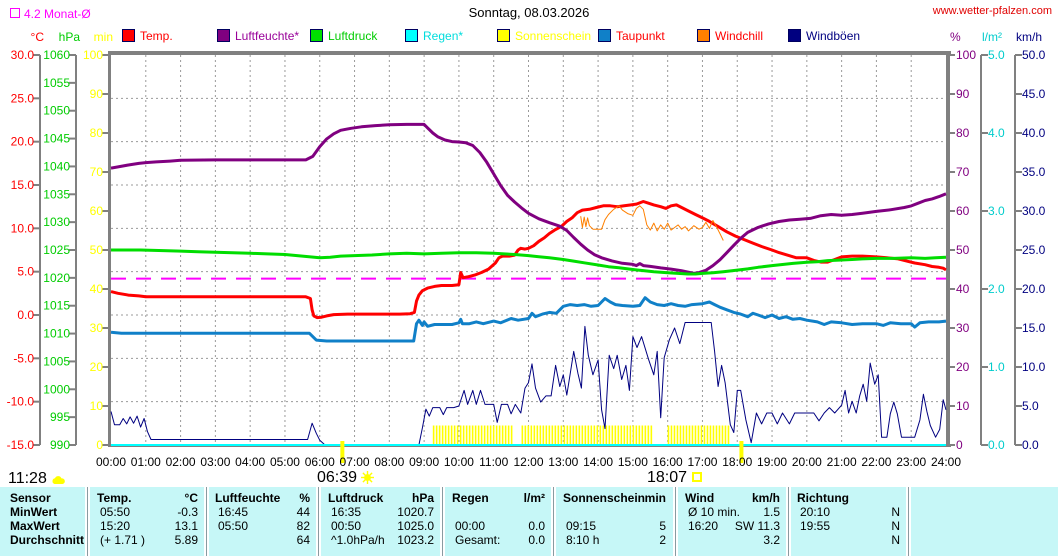 The width and height of the screenshot is (1058, 559). I want to click on table-header-cell: Wind, so click(700, 498).